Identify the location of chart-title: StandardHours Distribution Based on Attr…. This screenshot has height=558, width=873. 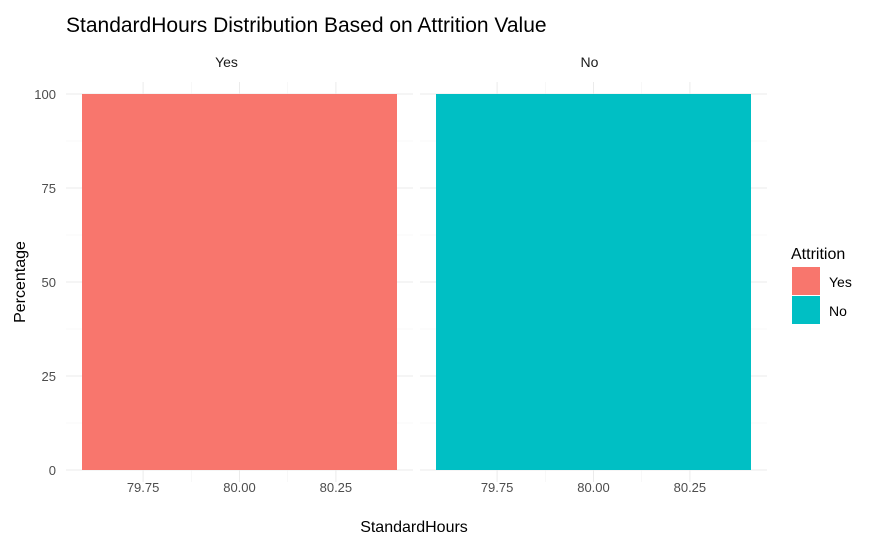
(306, 25).